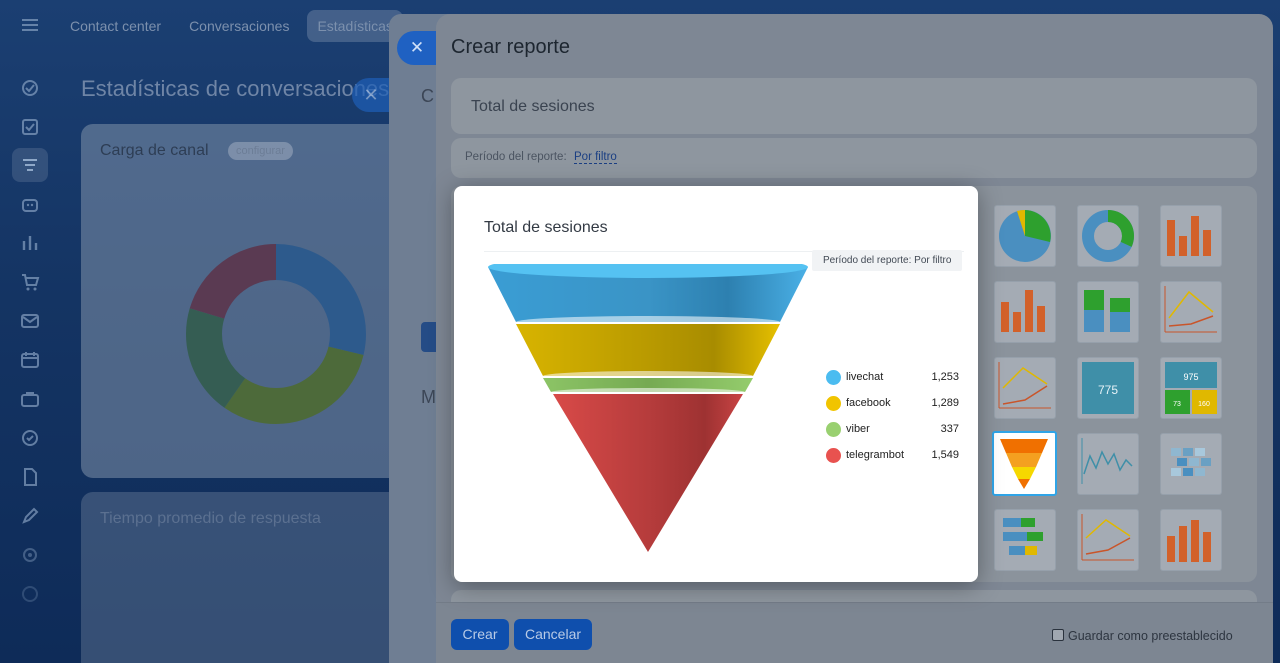 The width and height of the screenshot is (1280, 663). I want to click on thumb-stacked-bar-chart, so click(1108, 312).